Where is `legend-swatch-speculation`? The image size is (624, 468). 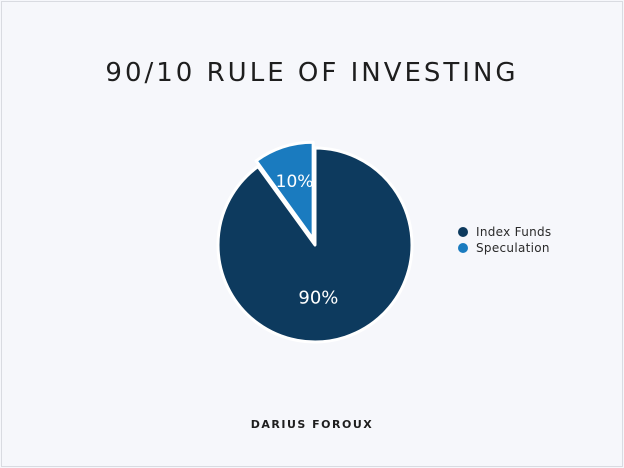 legend-swatch-speculation is located at coordinates (463, 248).